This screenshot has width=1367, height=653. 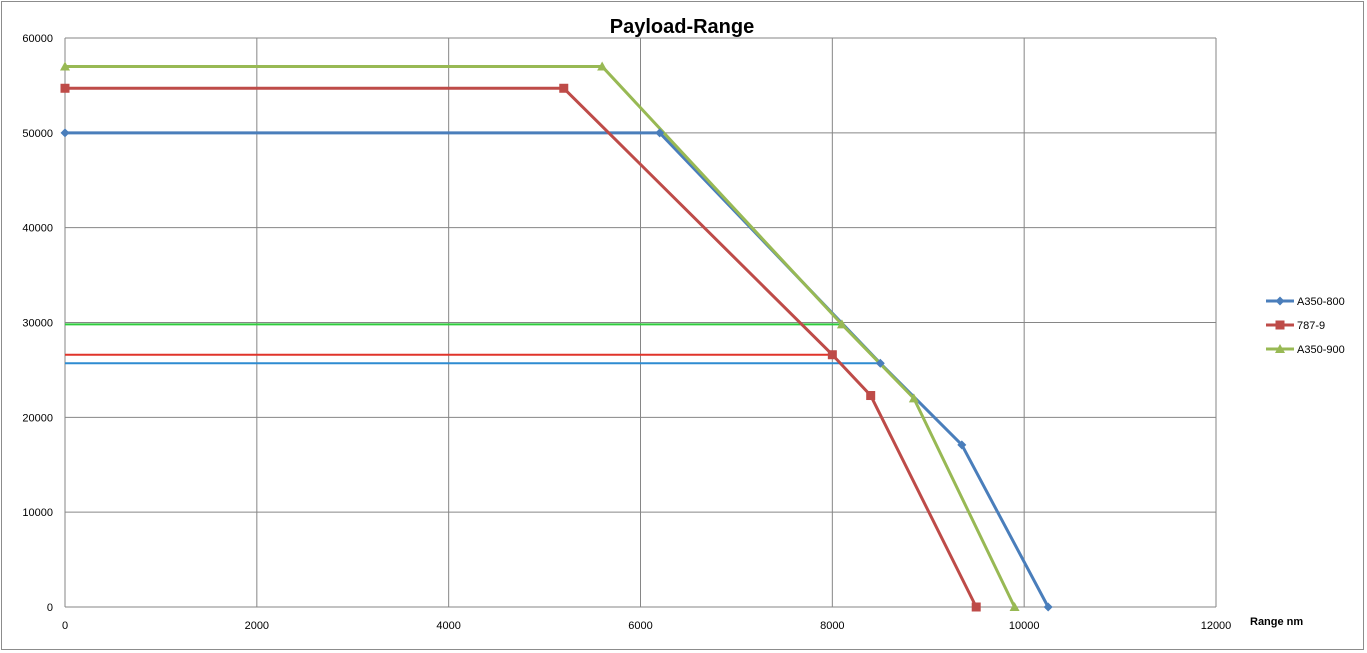 What do you see at coordinates (1321, 350) in the screenshot?
I see `legend-entry: A350-900` at bounding box center [1321, 350].